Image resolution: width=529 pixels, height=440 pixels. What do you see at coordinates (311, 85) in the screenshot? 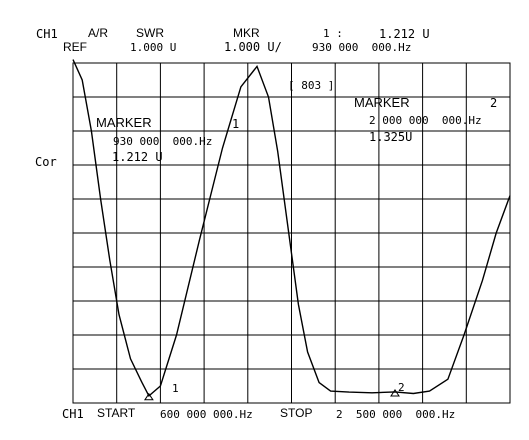
I see `bracket-annotation: [ 803 ]` at bounding box center [311, 85].